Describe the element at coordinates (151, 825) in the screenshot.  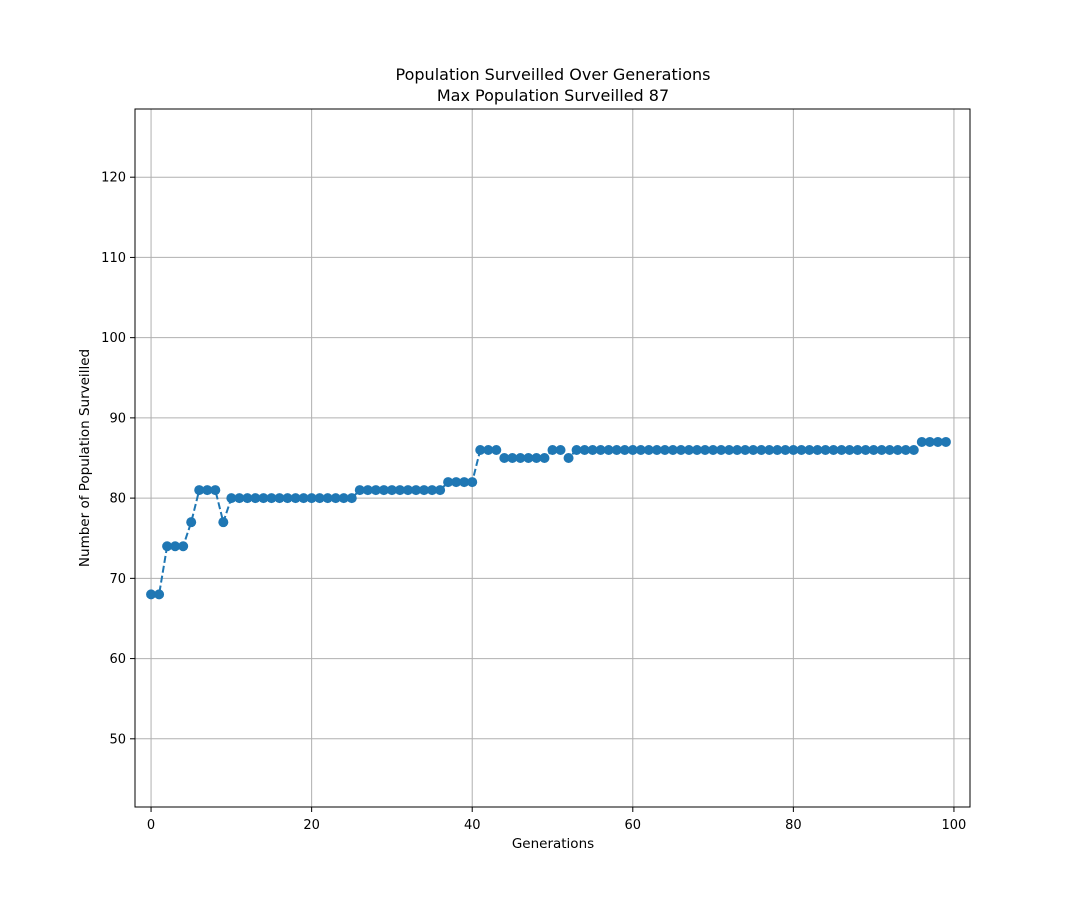
I see `x-tick-label: 0` at that location.